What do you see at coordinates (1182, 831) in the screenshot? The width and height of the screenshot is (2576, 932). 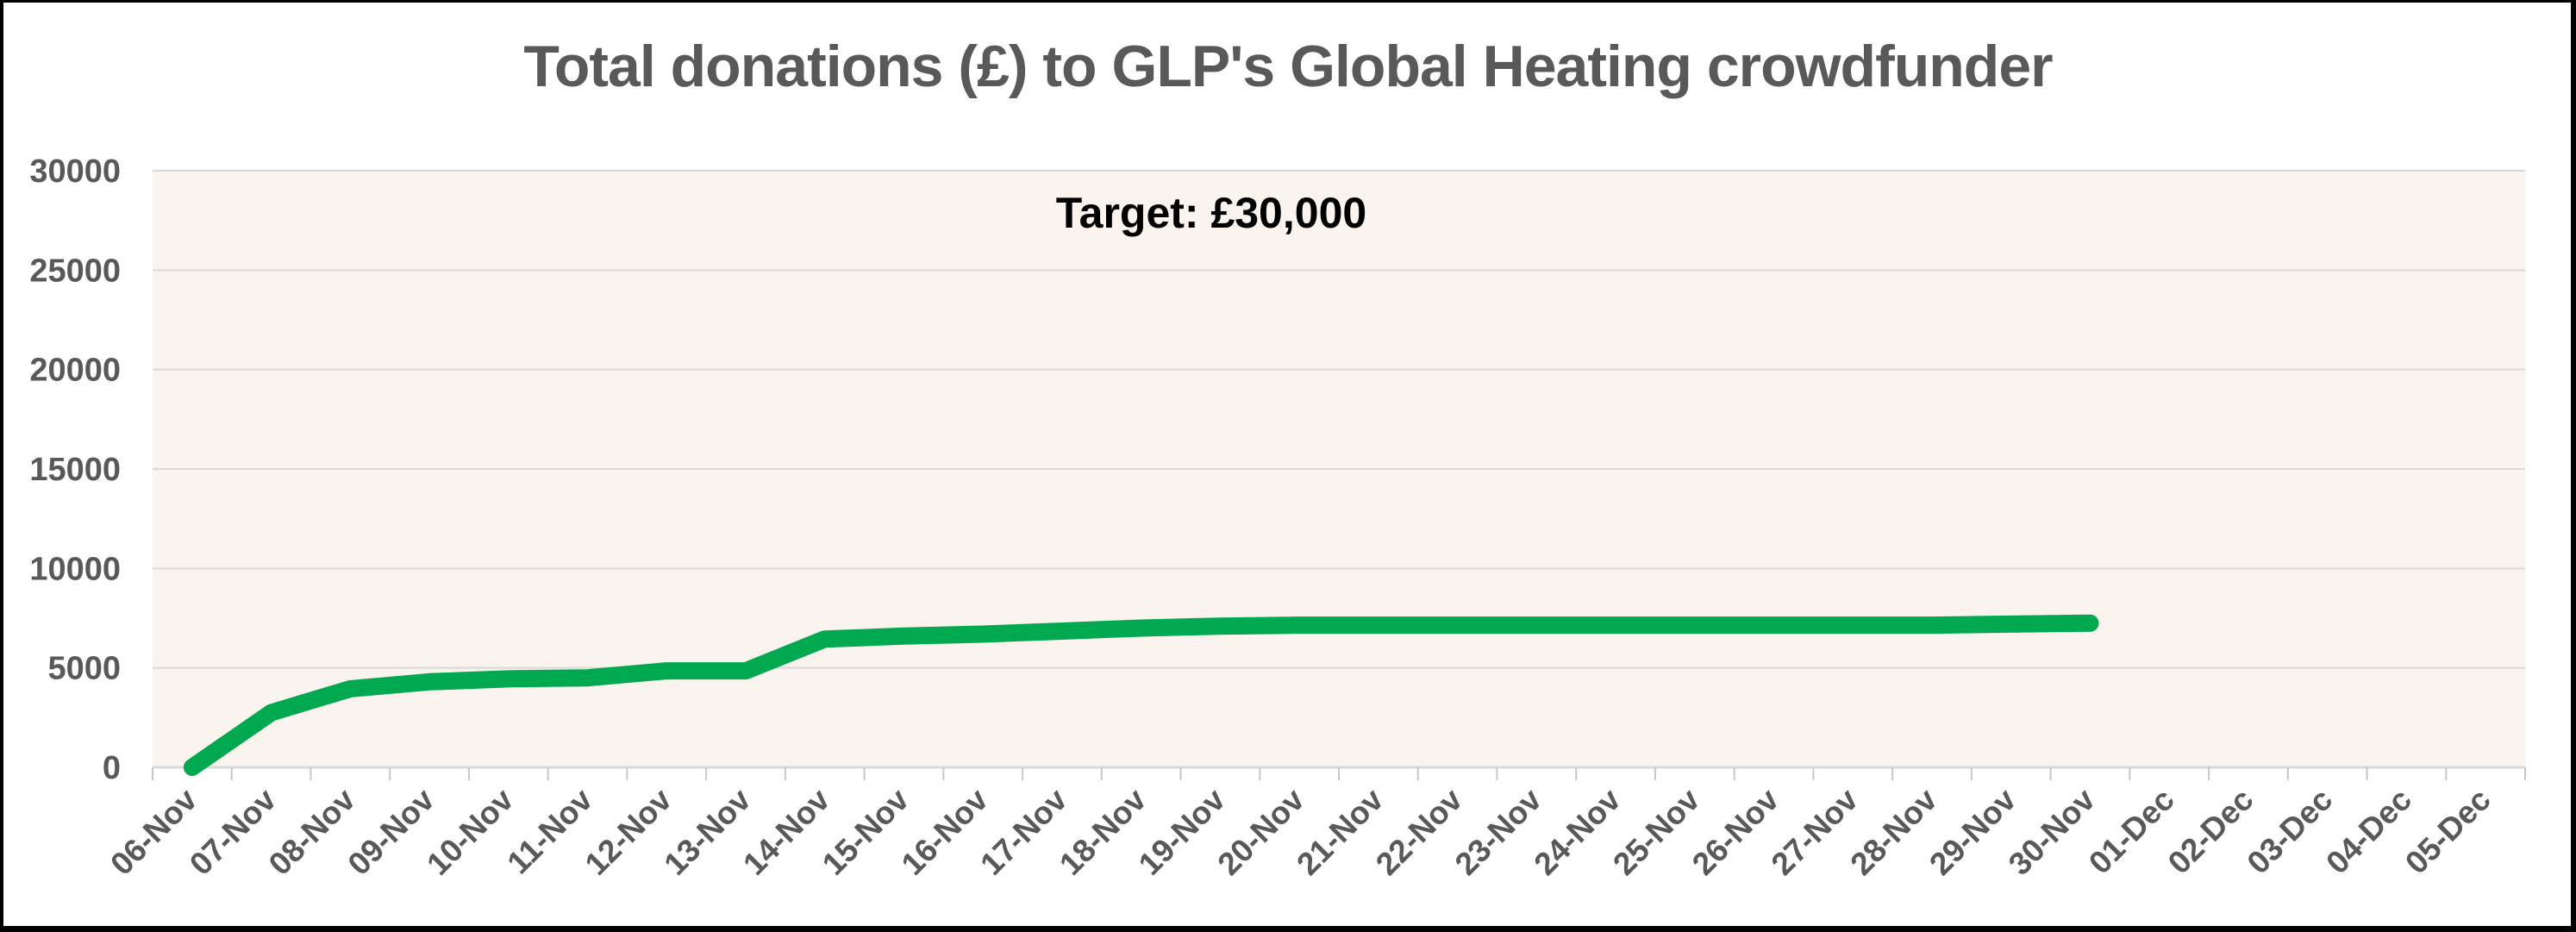 I see `x-axis-label: 19-Nov` at bounding box center [1182, 831].